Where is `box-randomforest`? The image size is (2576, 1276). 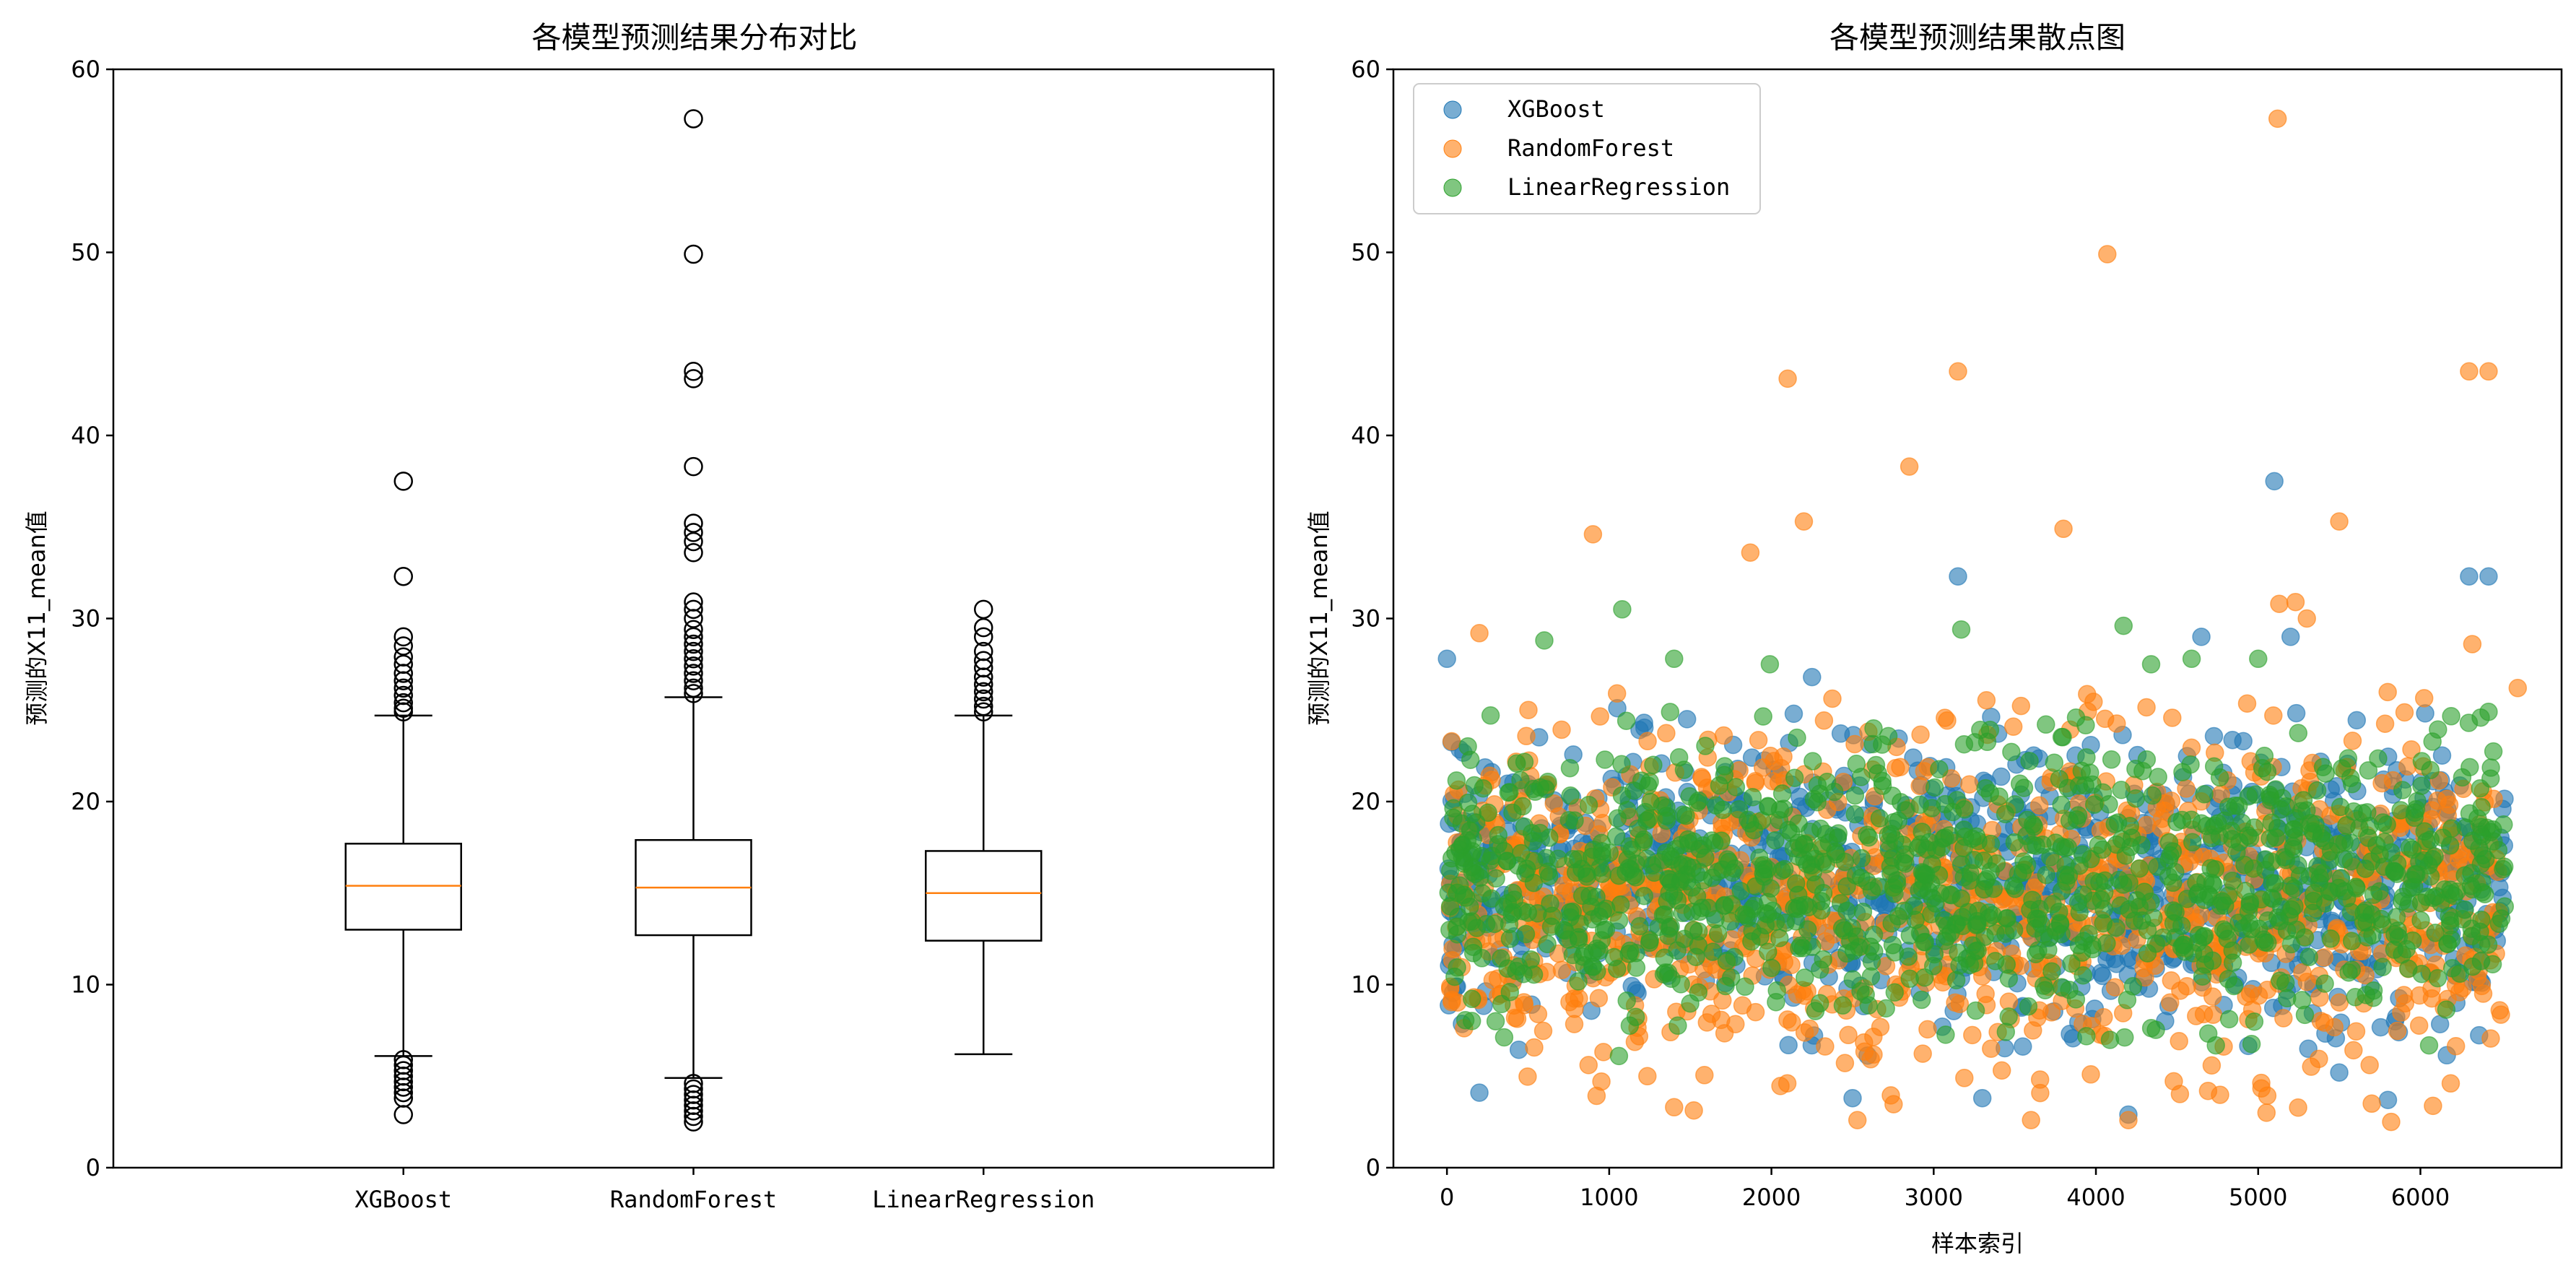
box-randomforest is located at coordinates (693, 620).